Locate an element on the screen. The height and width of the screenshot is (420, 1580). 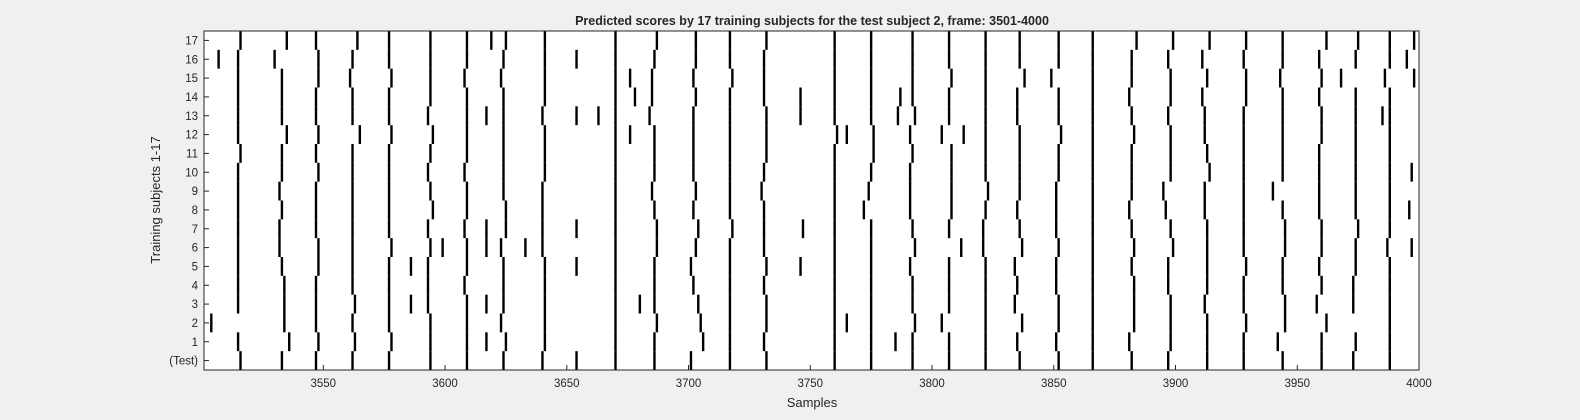
x-tick-label: 3600 is located at coordinates (445, 384).